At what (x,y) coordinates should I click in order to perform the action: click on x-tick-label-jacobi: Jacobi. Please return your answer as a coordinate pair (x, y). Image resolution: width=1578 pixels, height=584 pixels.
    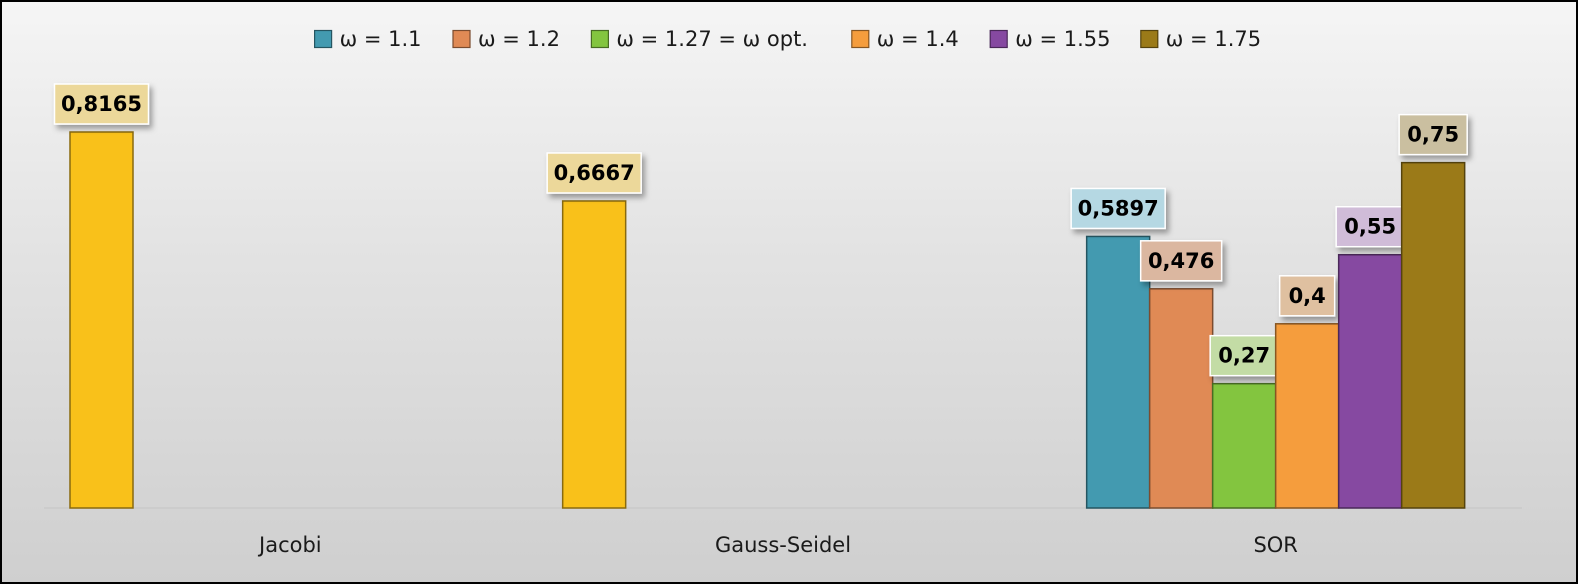
    Looking at the image, I should click on (289, 545).